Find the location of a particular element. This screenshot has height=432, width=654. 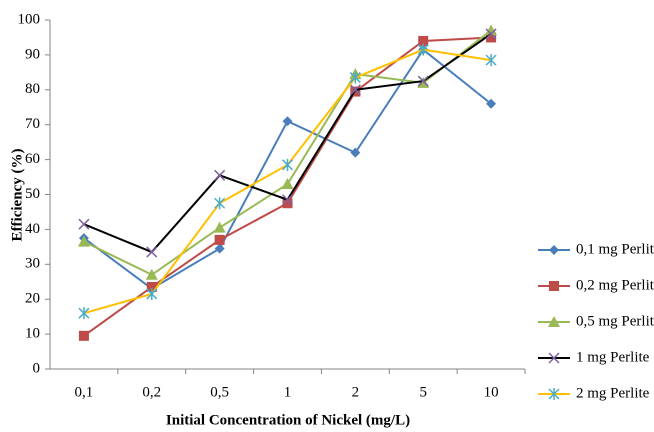

y-axis-title: Efficiency (%) is located at coordinates (17, 195).